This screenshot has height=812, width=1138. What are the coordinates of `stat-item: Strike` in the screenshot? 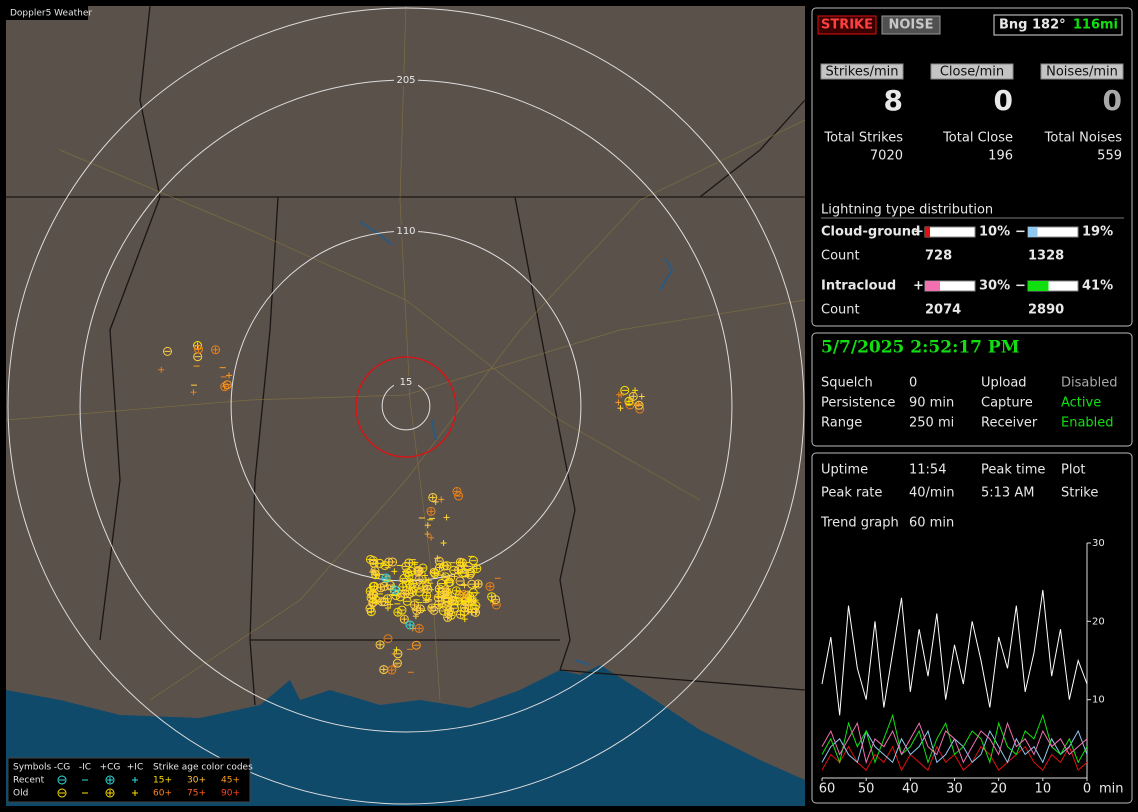 It's located at (1079, 493).